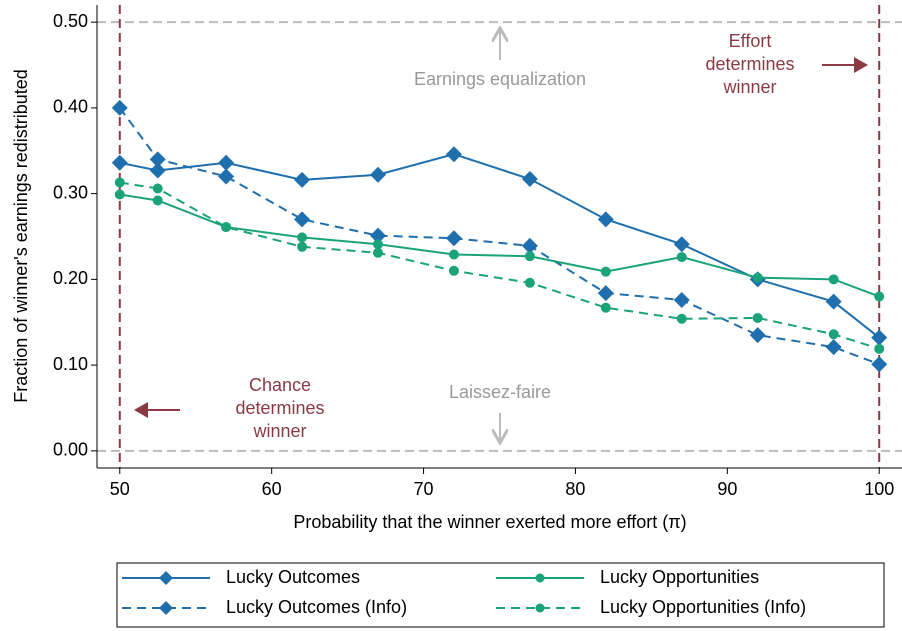 This screenshot has width=902, height=631. What do you see at coordinates (70, 278) in the screenshot?
I see `y-tick-label: 0.20` at bounding box center [70, 278].